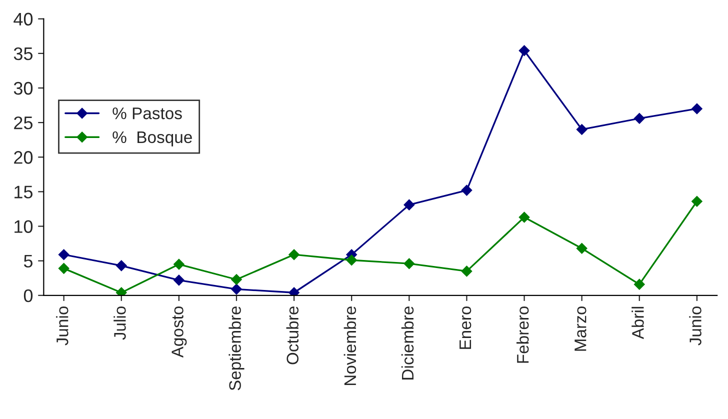 The width and height of the screenshot is (728, 419). What do you see at coordinates (152, 138) in the screenshot?
I see `legend-label: % Bosque` at bounding box center [152, 138].